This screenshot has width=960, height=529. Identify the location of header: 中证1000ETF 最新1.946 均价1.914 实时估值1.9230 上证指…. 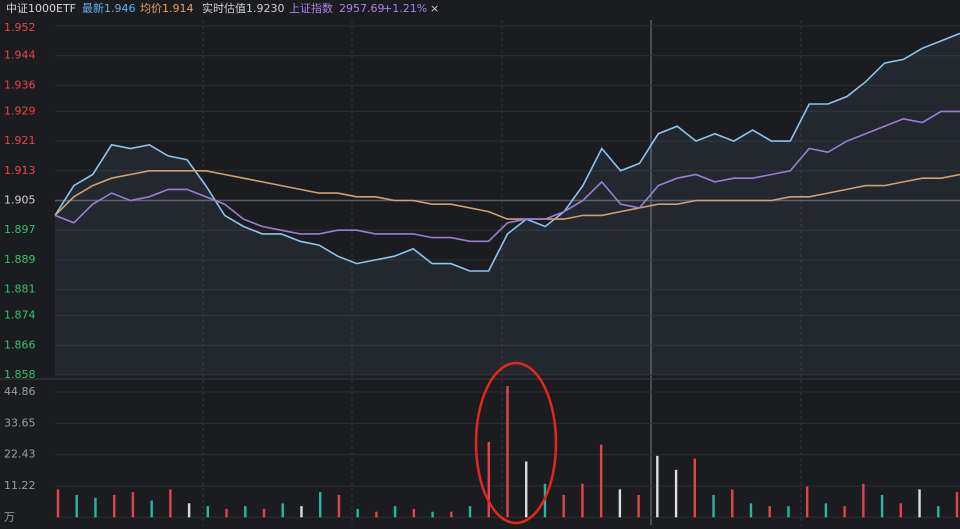
(222, 8).